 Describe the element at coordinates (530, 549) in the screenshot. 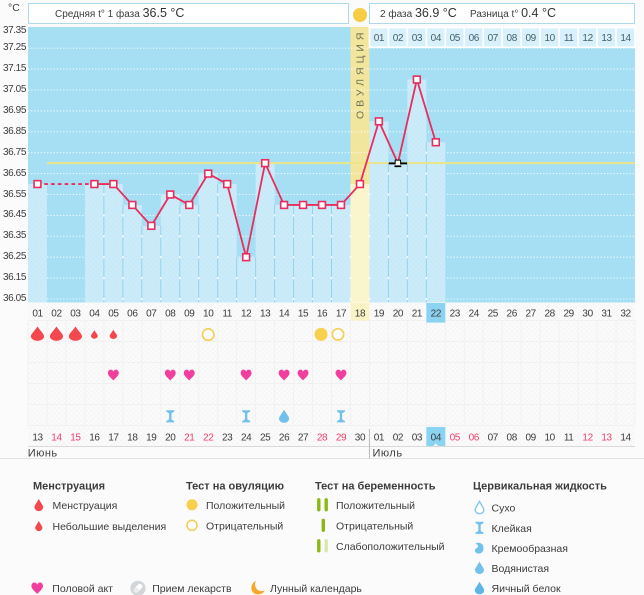

I see `svg-text: Кремообразная` at that location.